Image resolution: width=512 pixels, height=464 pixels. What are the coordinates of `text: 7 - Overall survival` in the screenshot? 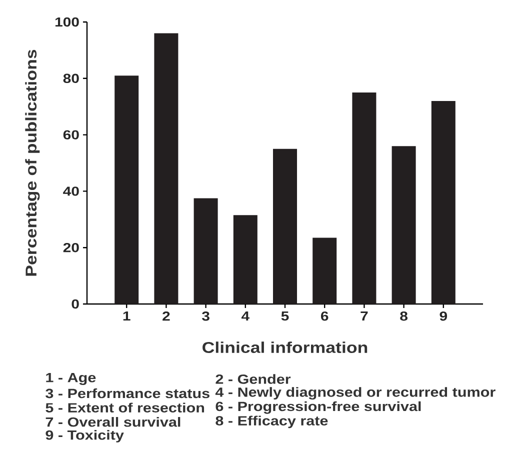 It's located at (113, 422).